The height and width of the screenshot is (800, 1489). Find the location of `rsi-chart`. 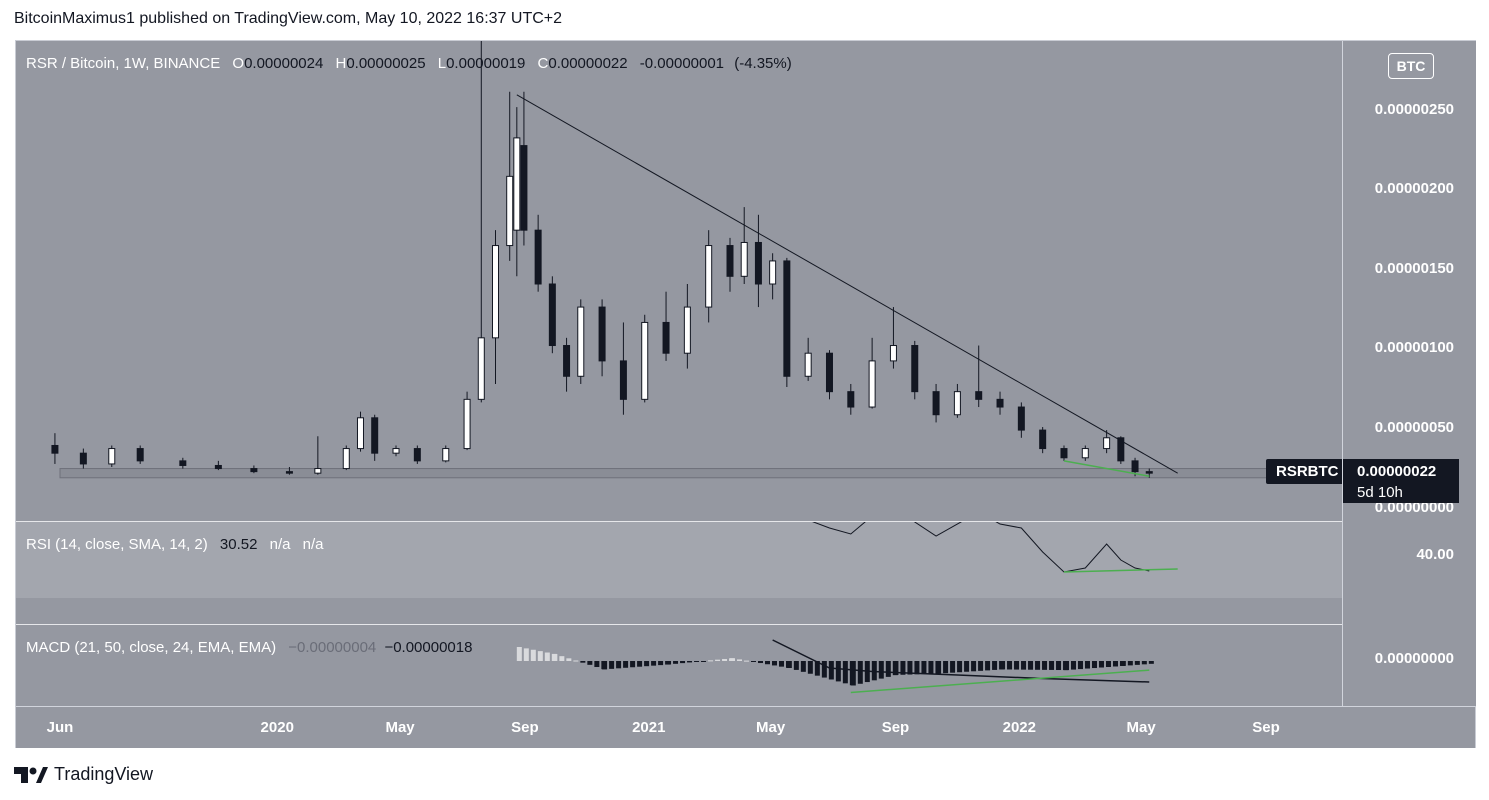

rsi-chart is located at coordinates (679, 573).